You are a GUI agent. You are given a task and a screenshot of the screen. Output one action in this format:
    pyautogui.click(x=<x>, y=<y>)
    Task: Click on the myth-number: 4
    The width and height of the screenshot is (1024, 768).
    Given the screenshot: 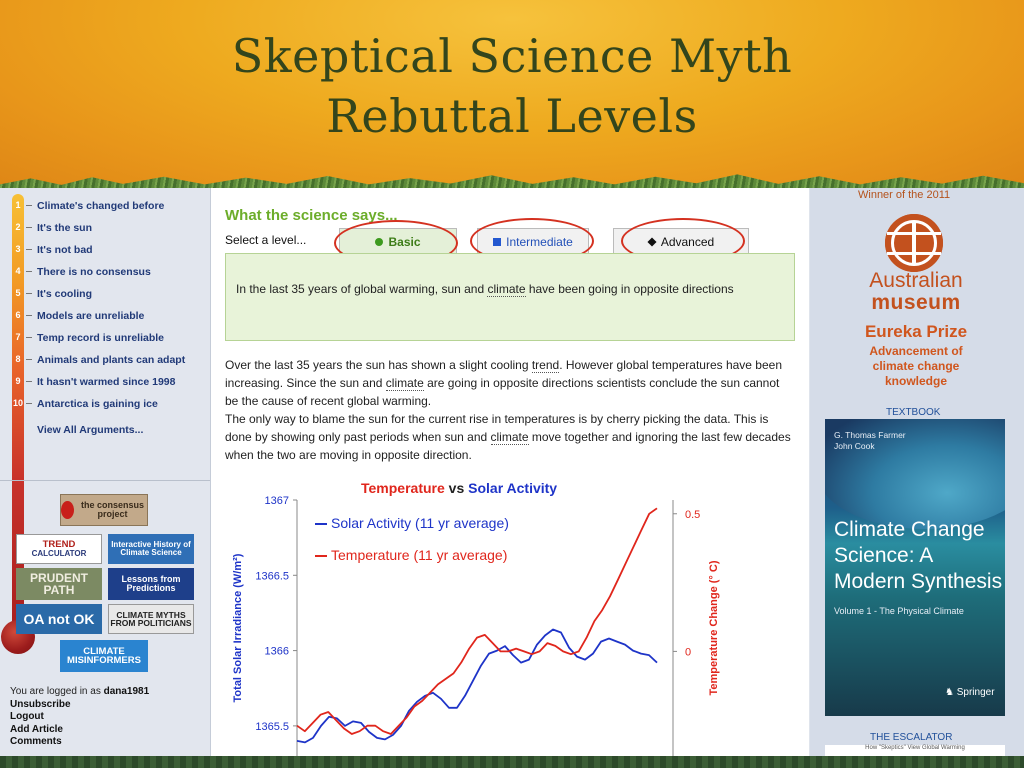 What is the action you would take?
    pyautogui.click(x=18, y=271)
    